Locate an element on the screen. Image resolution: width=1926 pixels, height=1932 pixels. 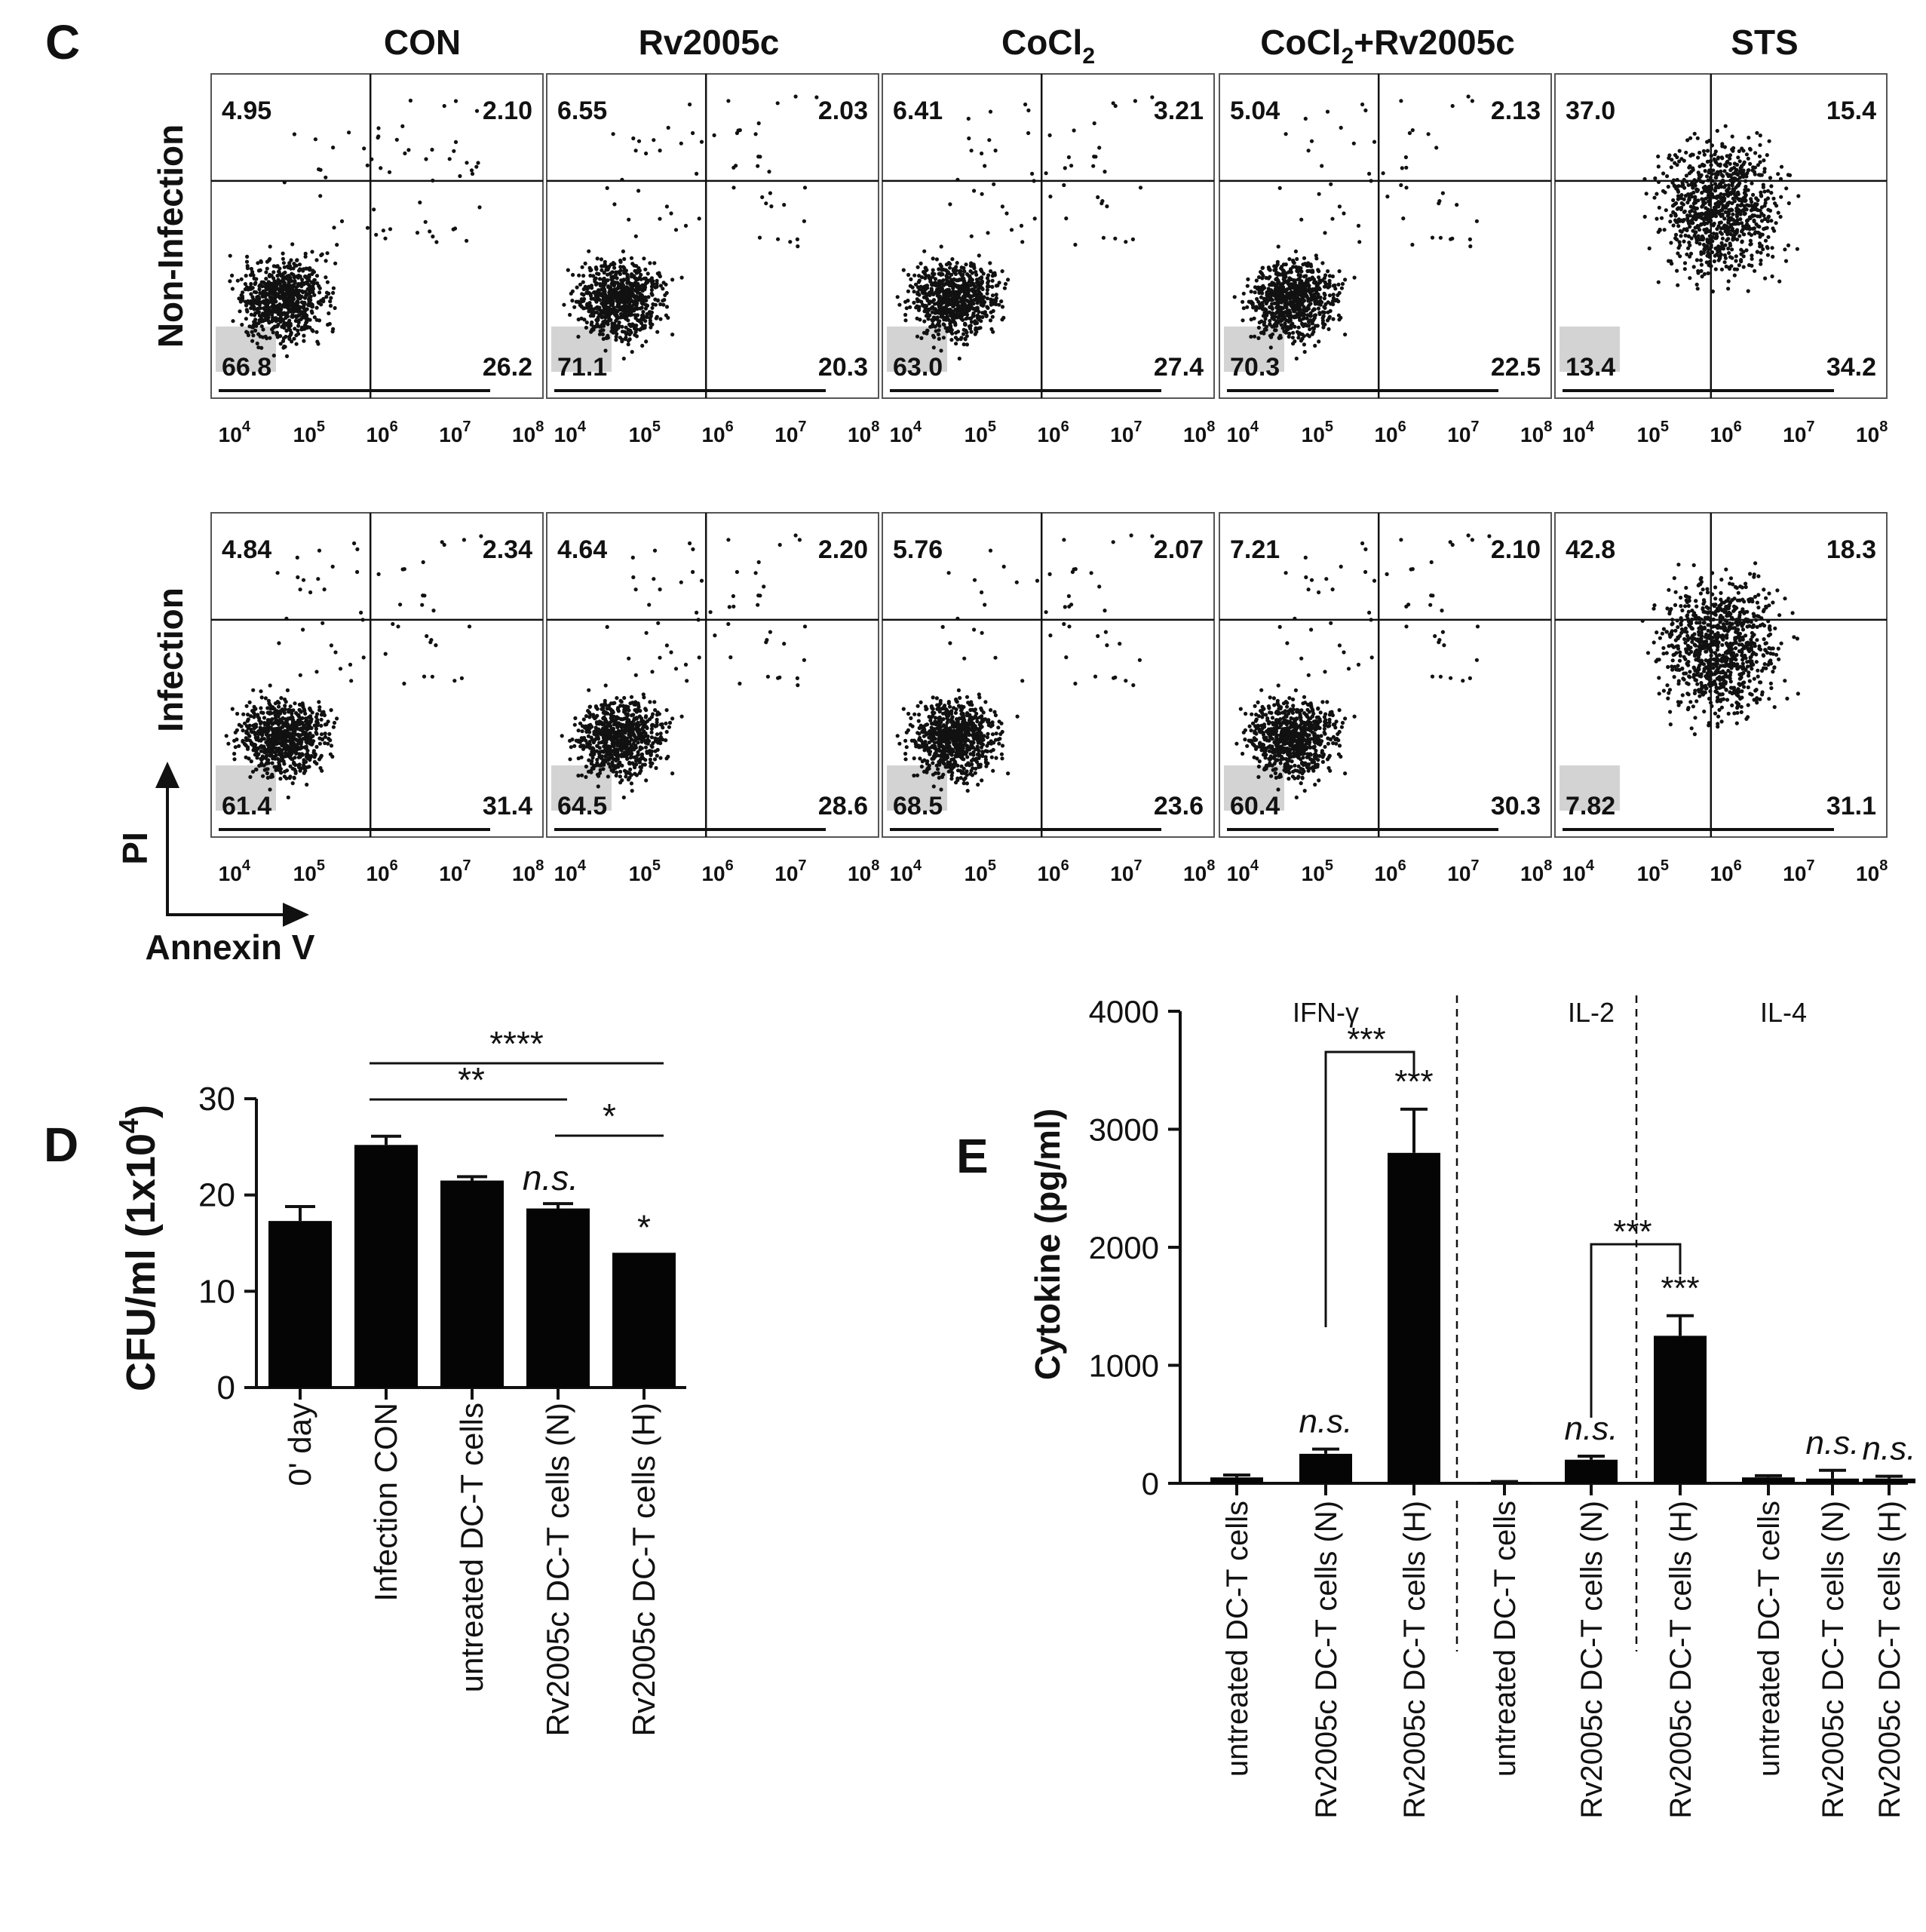
quadrant-value-ll: 66.8 is located at coordinates (246, 367).